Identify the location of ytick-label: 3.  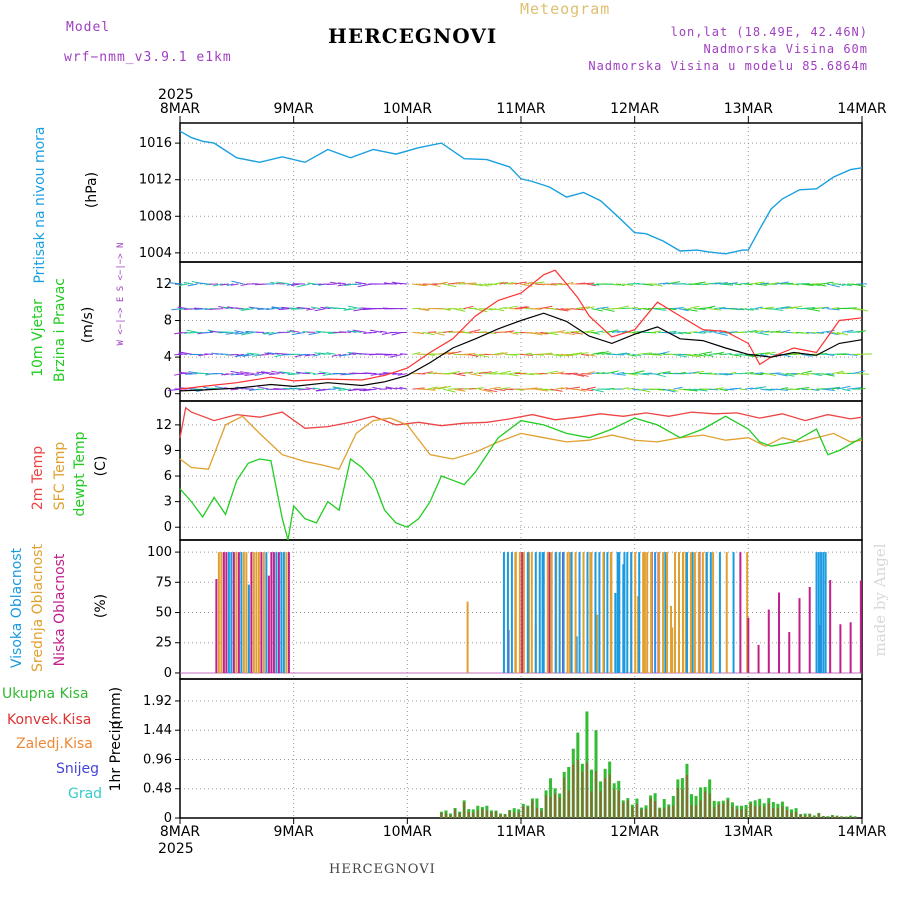
(168, 502).